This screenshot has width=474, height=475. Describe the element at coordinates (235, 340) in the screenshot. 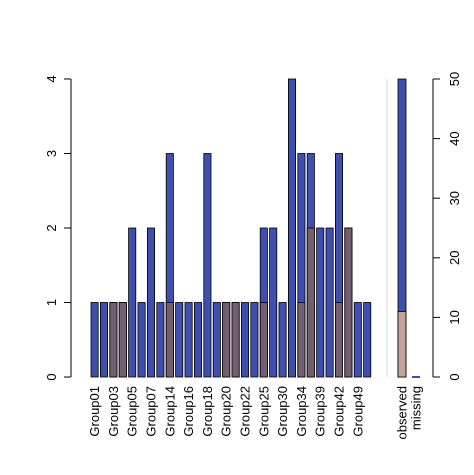

I see `bar-missing-group21` at that location.